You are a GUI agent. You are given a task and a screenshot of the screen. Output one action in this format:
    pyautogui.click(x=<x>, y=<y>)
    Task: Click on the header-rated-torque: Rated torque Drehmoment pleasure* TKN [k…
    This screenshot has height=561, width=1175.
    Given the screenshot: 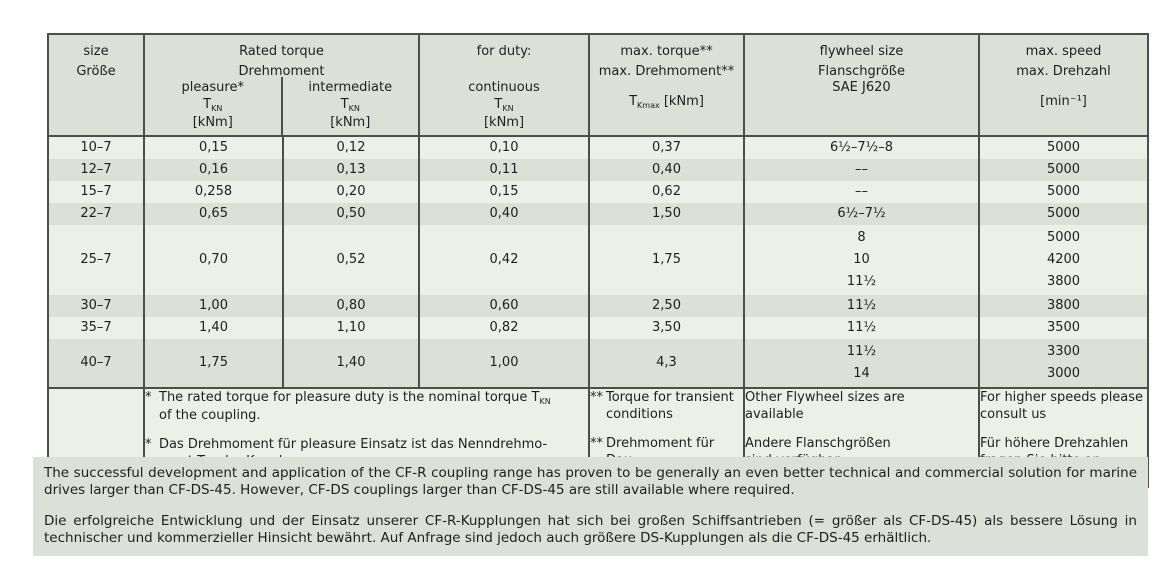 What is the action you would take?
    pyautogui.click(x=281, y=85)
    